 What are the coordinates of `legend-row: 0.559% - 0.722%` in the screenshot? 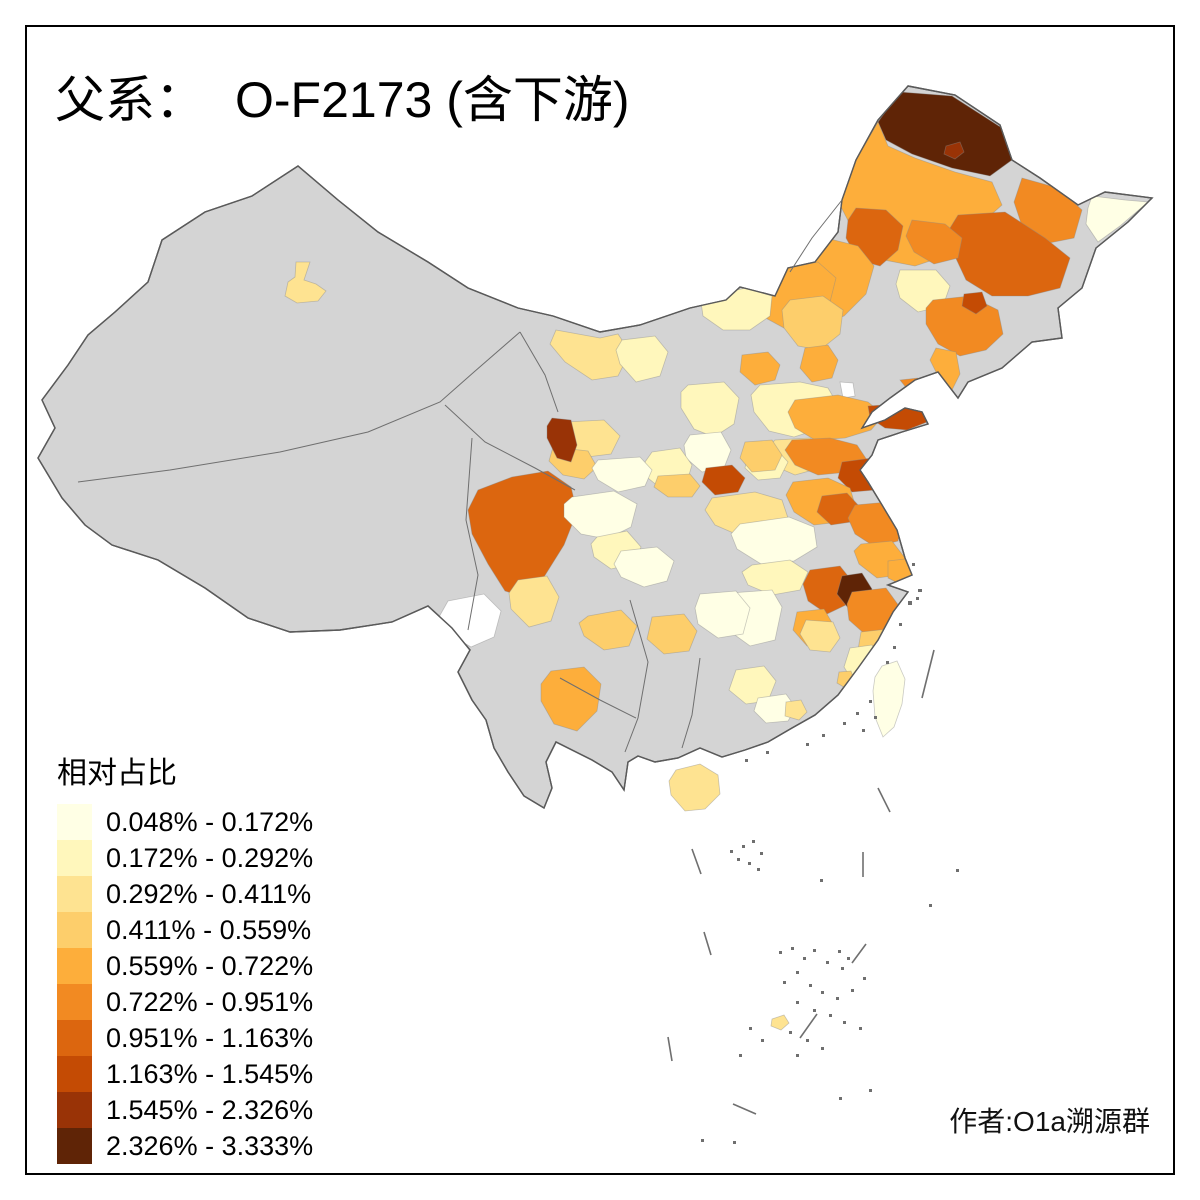 It's located at (185, 966).